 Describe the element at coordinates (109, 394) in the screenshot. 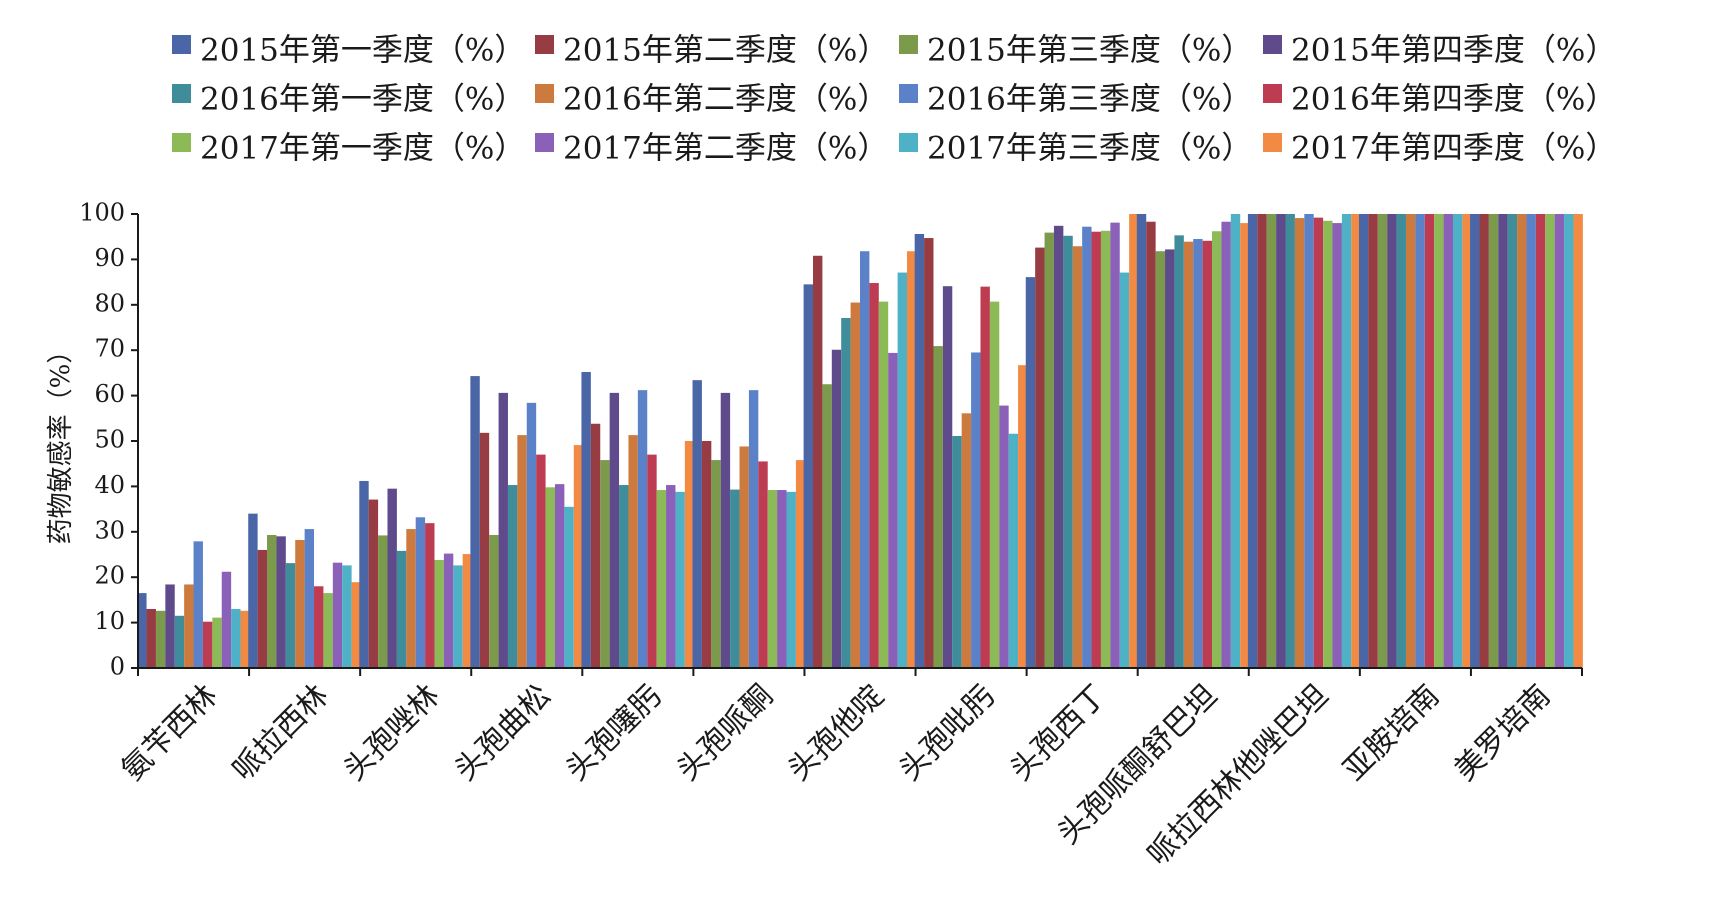

I see `y-tick-label: 60` at that location.